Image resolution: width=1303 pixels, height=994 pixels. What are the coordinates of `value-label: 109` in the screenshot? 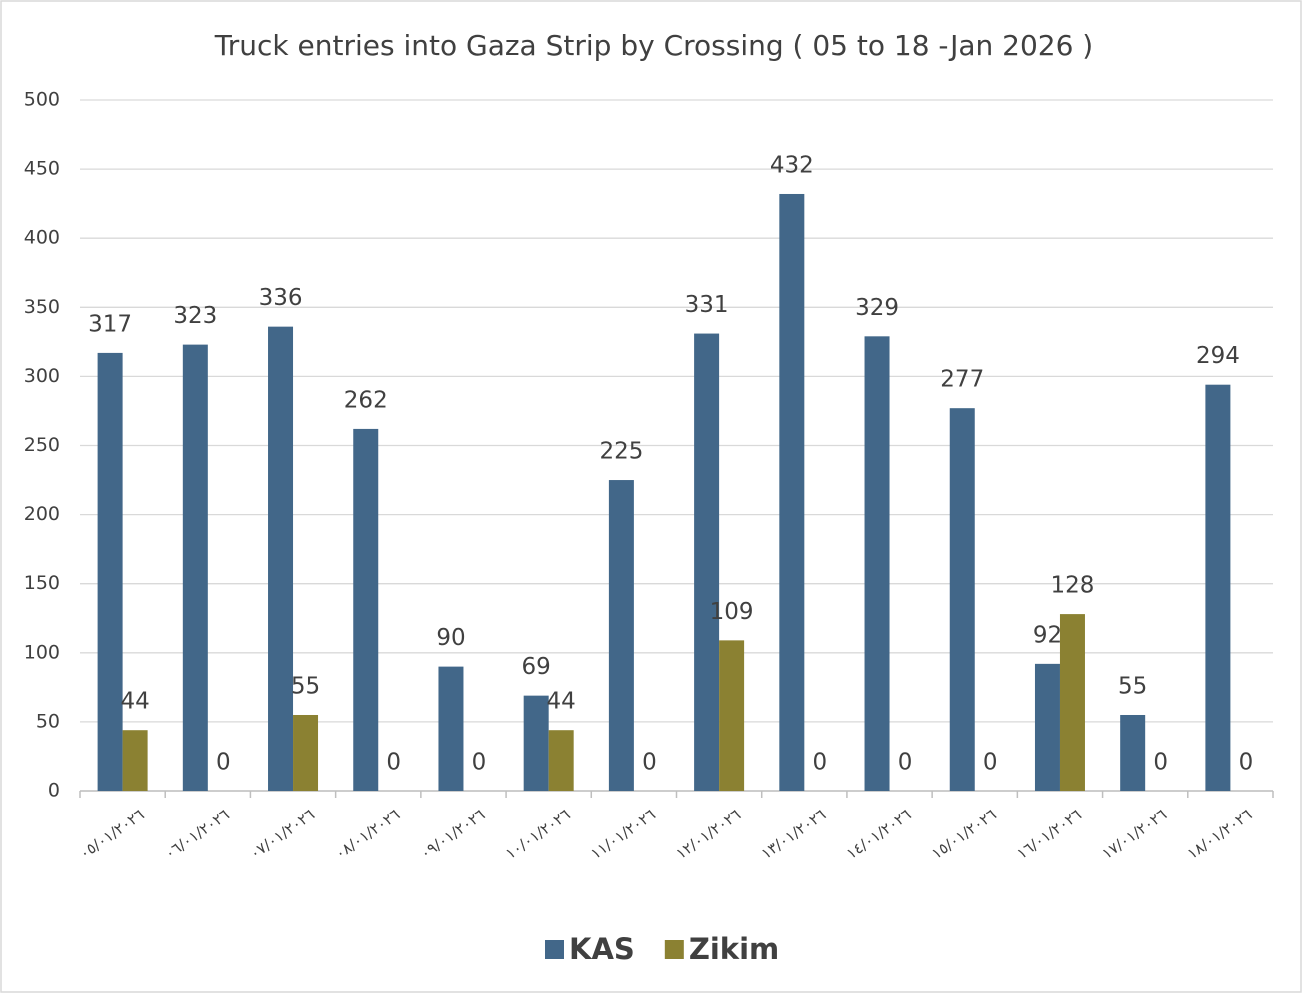 It's located at (732, 612).